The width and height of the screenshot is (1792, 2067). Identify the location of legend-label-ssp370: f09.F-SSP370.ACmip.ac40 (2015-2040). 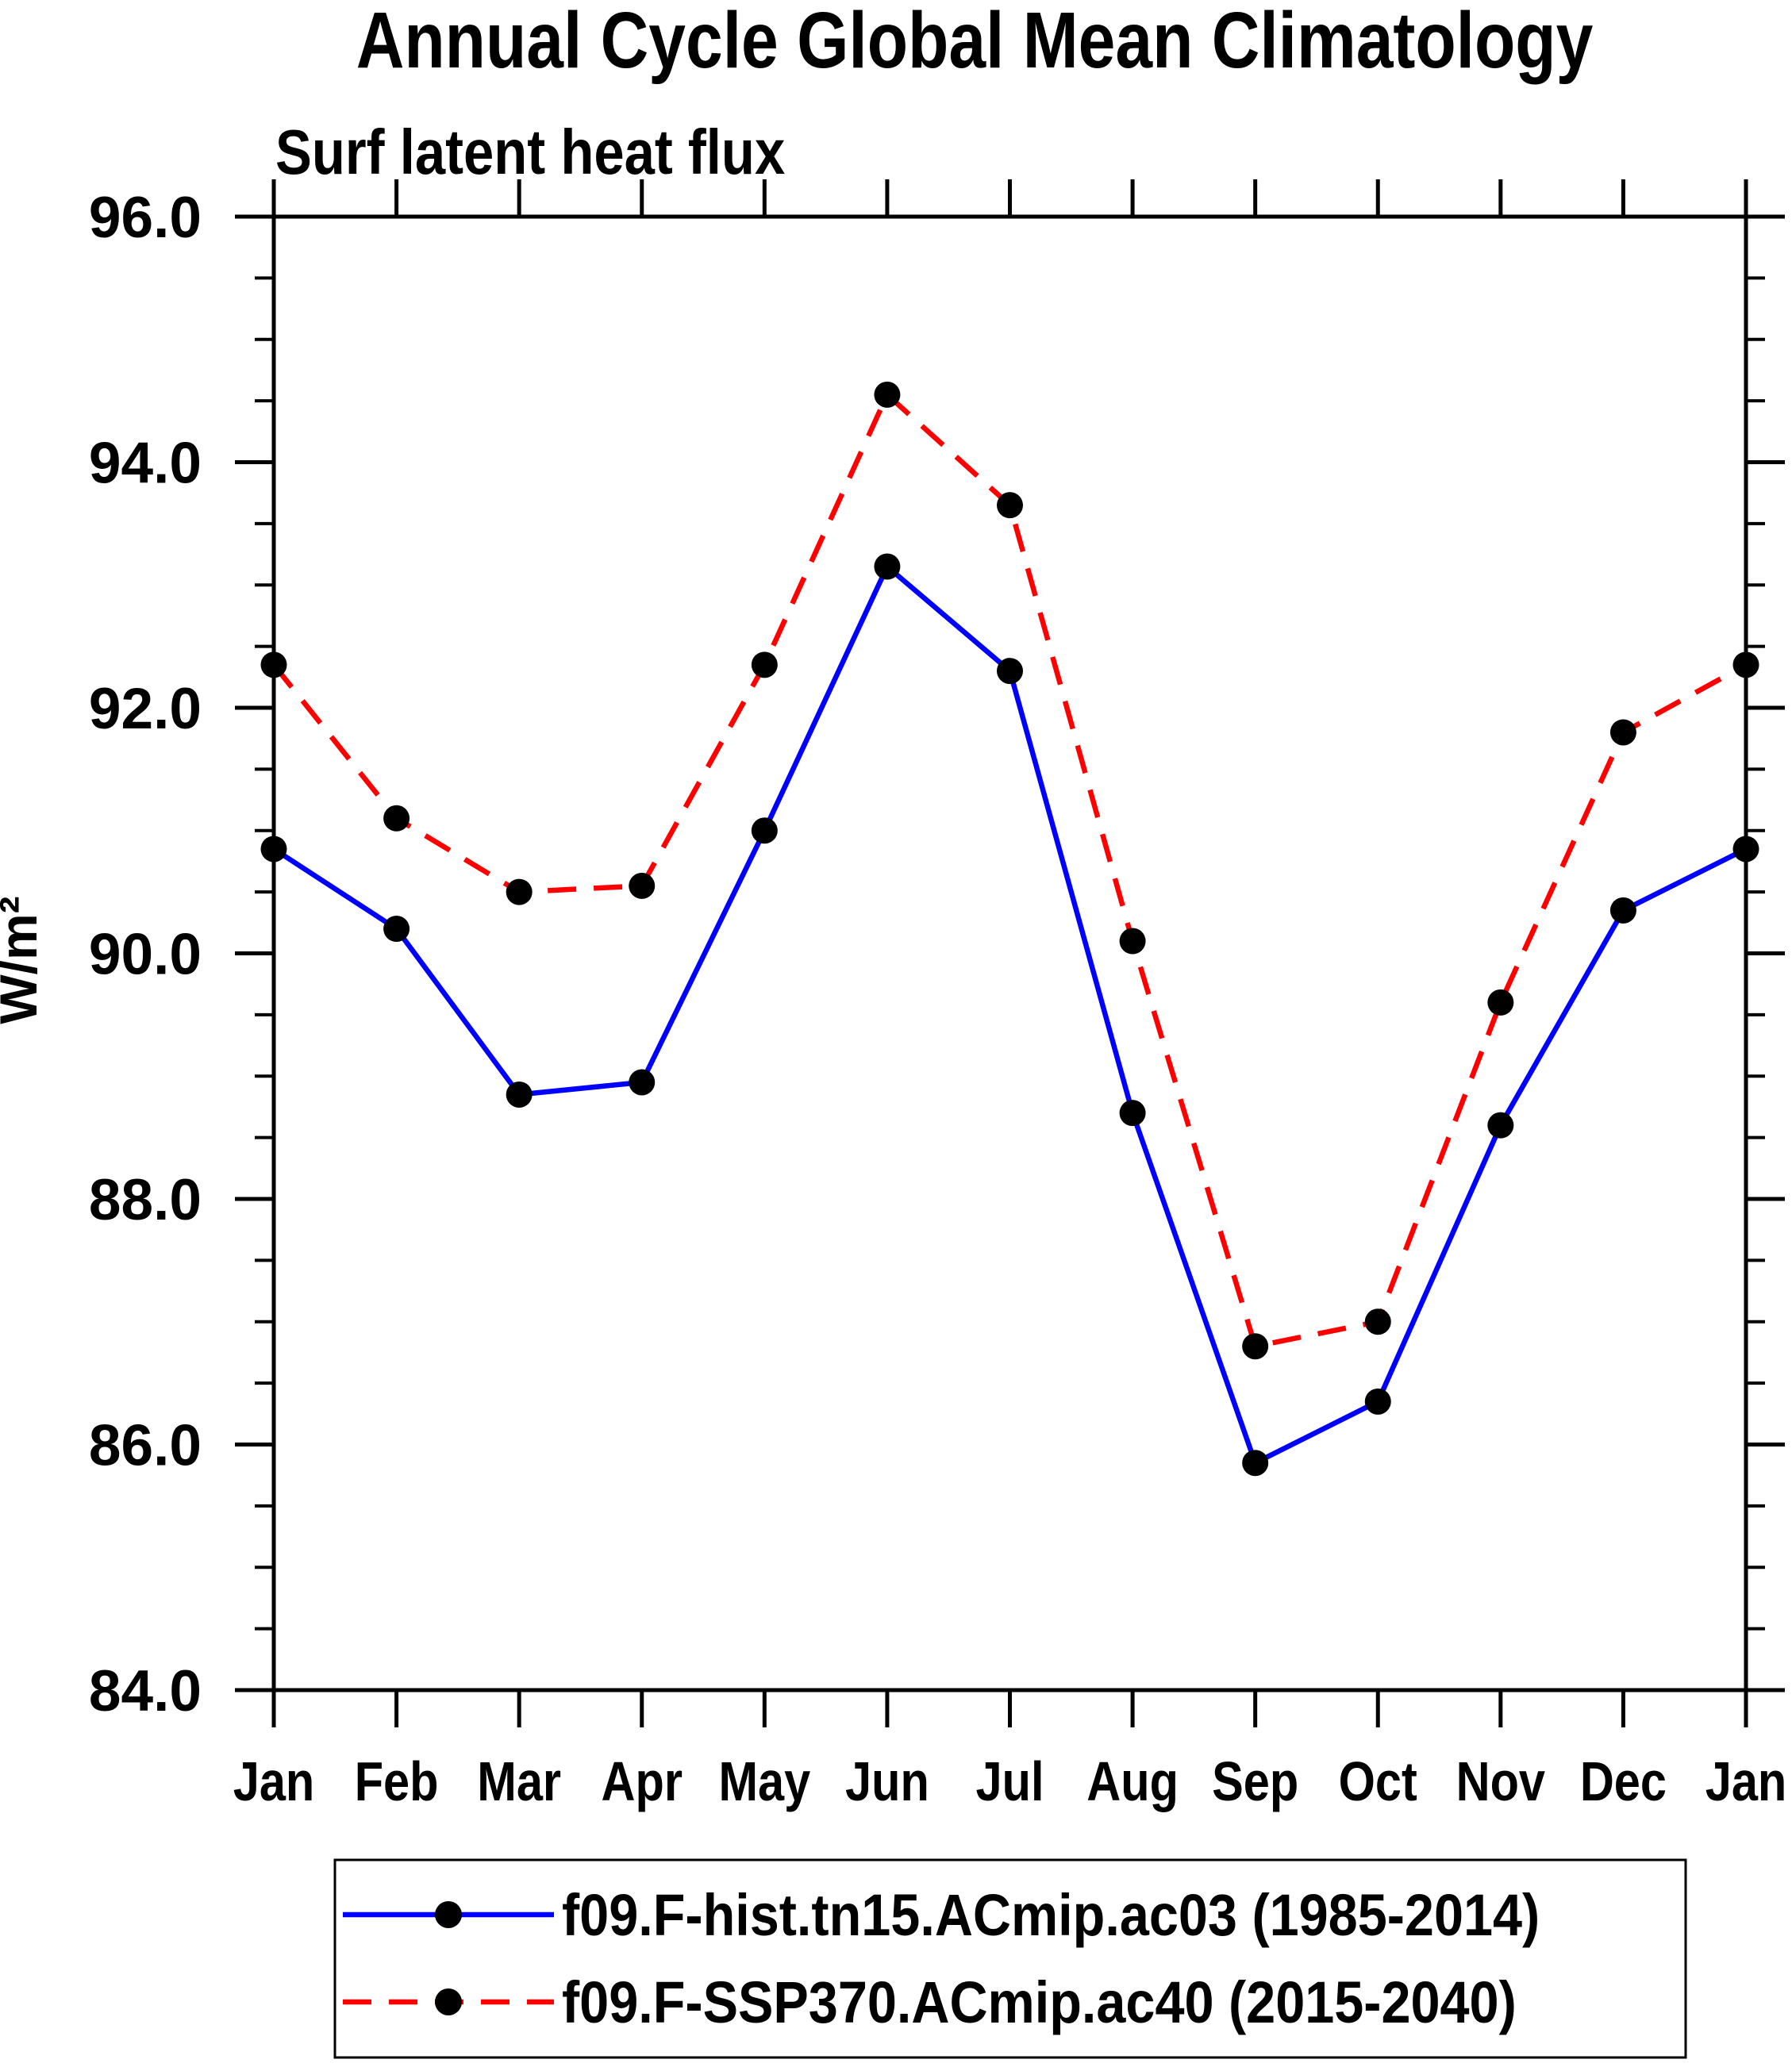
(1039, 2002).